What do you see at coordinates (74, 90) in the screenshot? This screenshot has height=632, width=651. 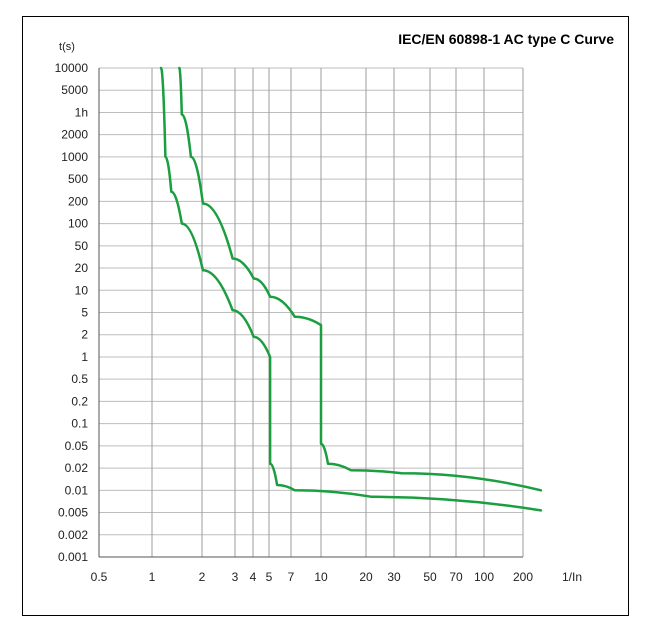 I see `y-tick-label: 5000` at bounding box center [74, 90].